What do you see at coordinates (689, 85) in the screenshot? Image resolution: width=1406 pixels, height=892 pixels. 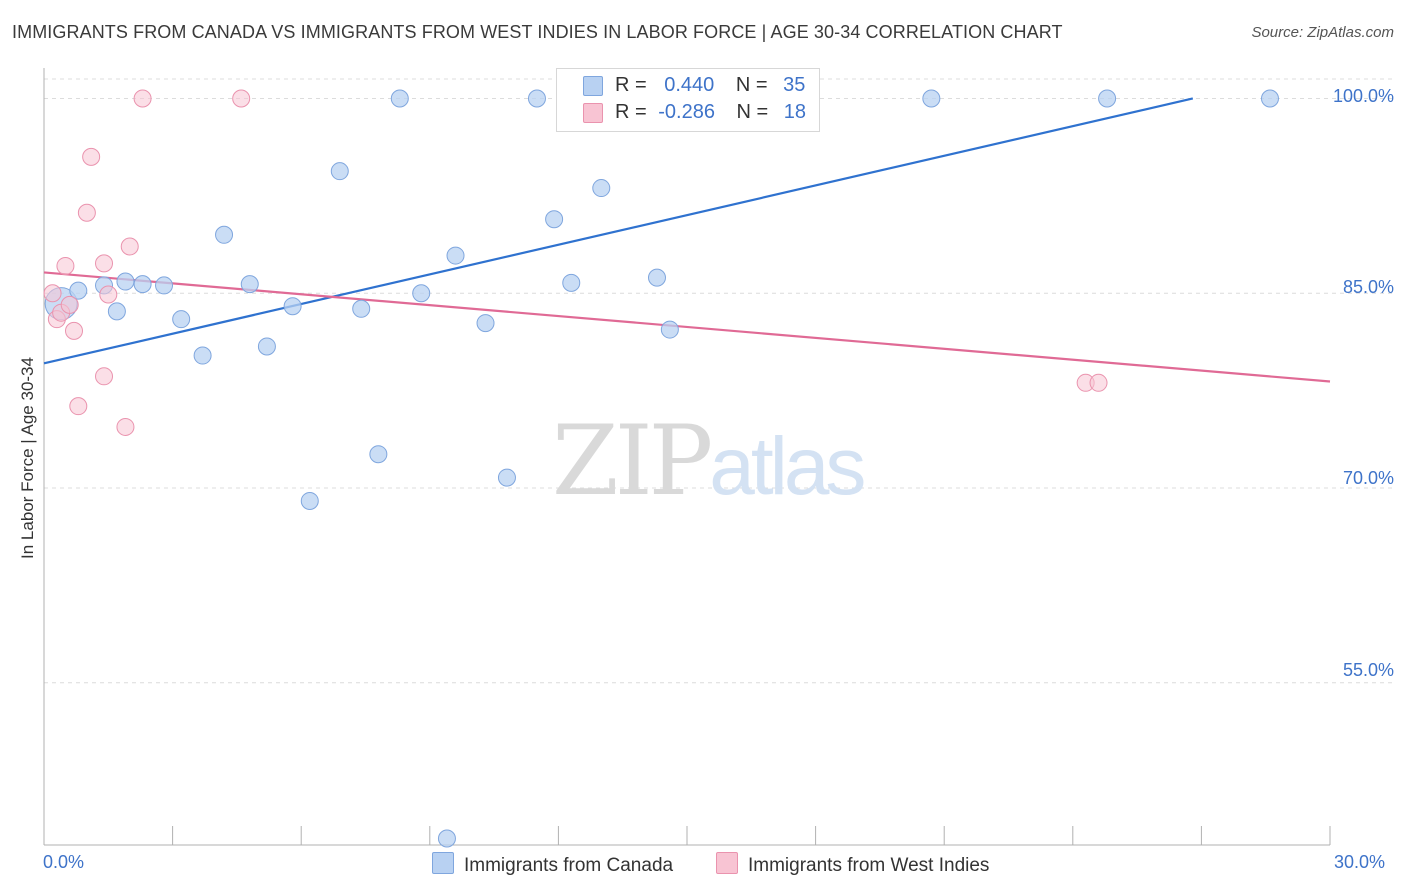 I see `legend-r-value: 0.440` at bounding box center [689, 85].